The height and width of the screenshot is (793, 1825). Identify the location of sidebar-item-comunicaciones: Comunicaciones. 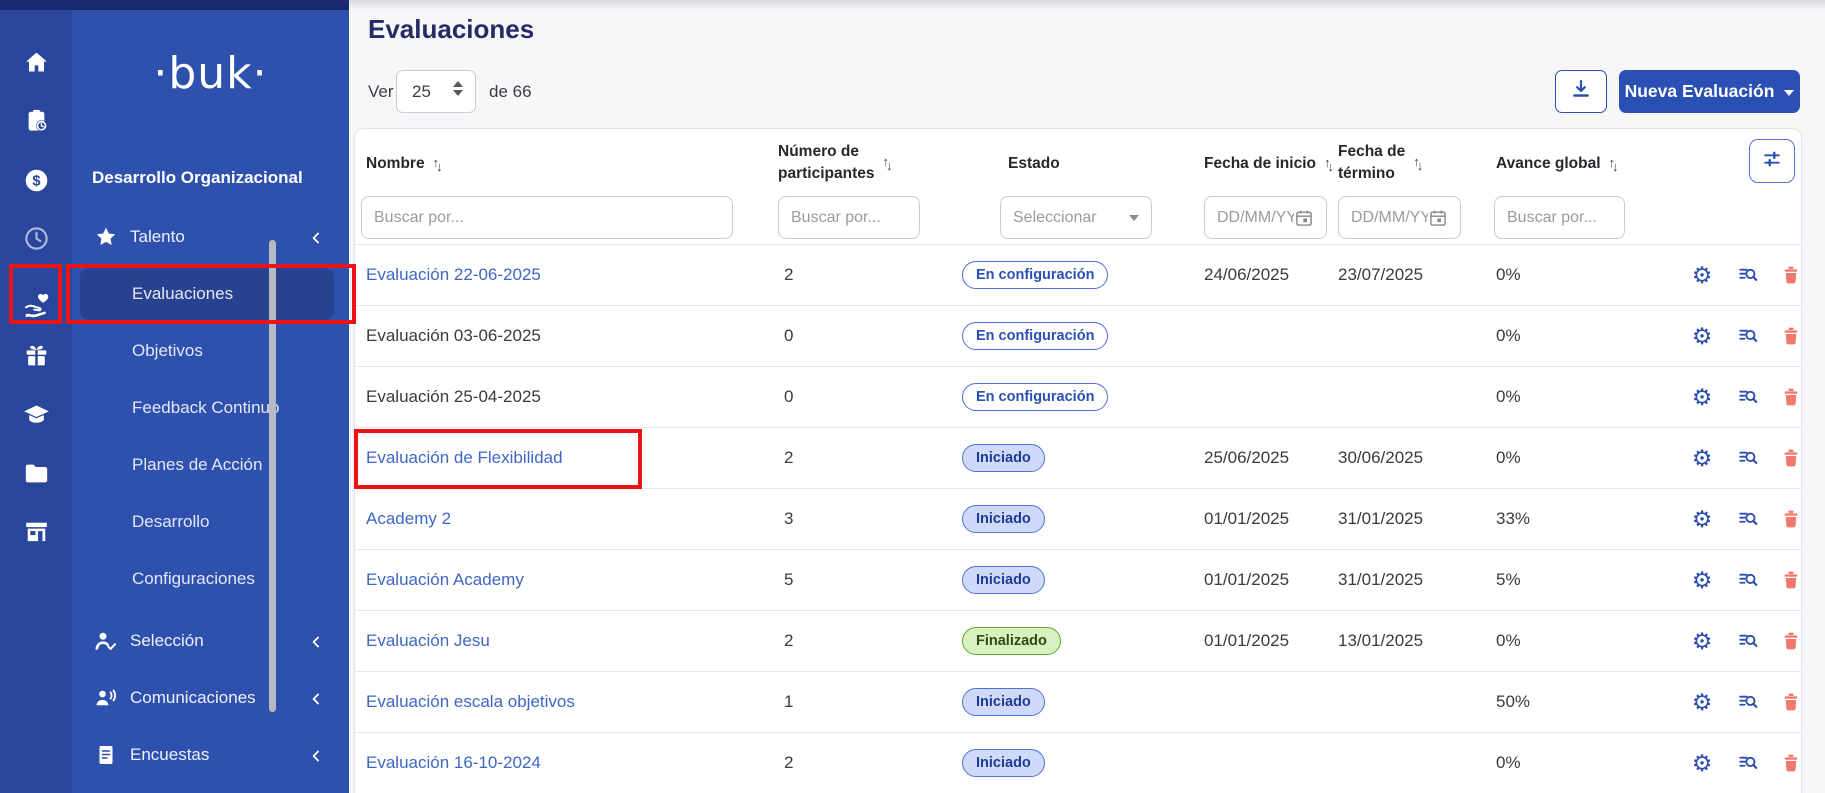
(210, 698).